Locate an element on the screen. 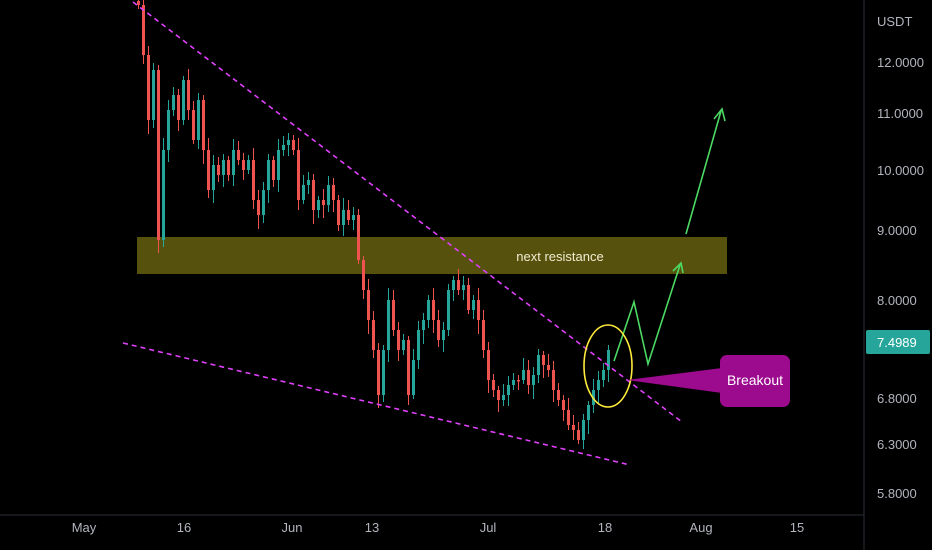 This screenshot has height=550, width=932. resistance-zone is located at coordinates (432, 255).